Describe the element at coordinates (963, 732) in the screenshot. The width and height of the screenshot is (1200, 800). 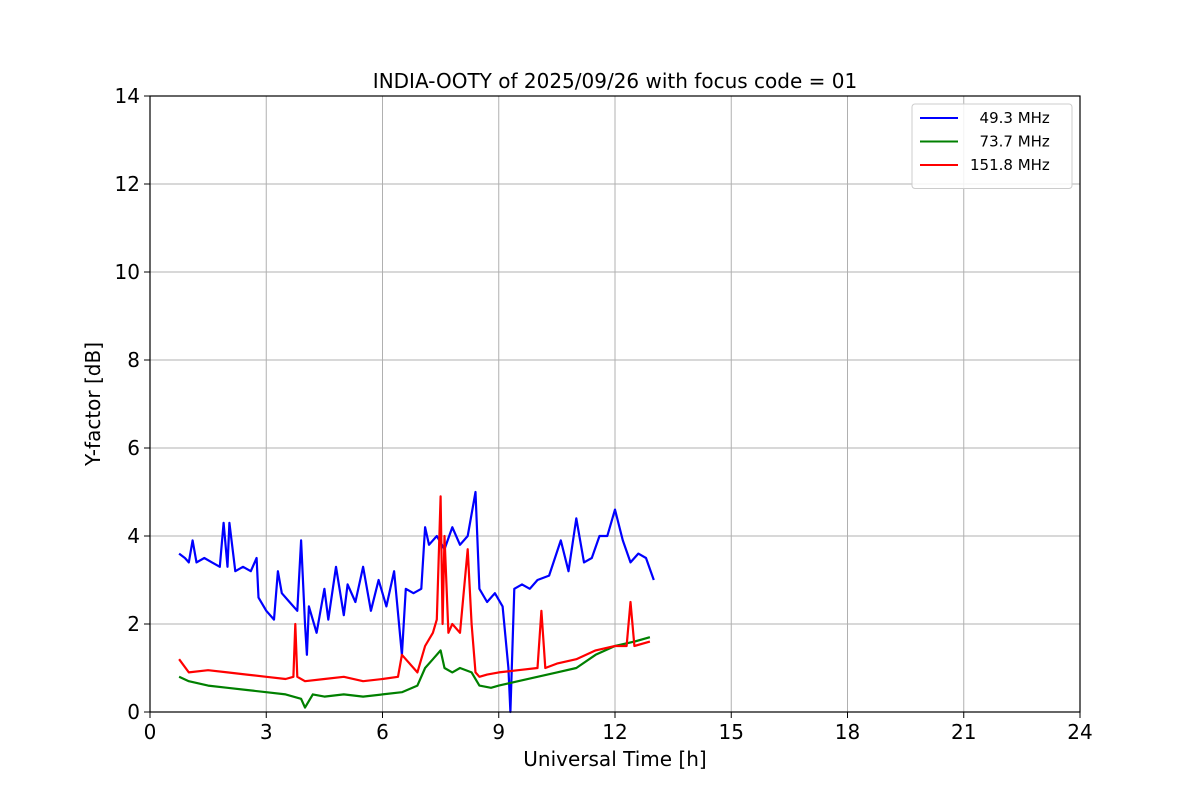
I see `x-tick-label: 21` at that location.